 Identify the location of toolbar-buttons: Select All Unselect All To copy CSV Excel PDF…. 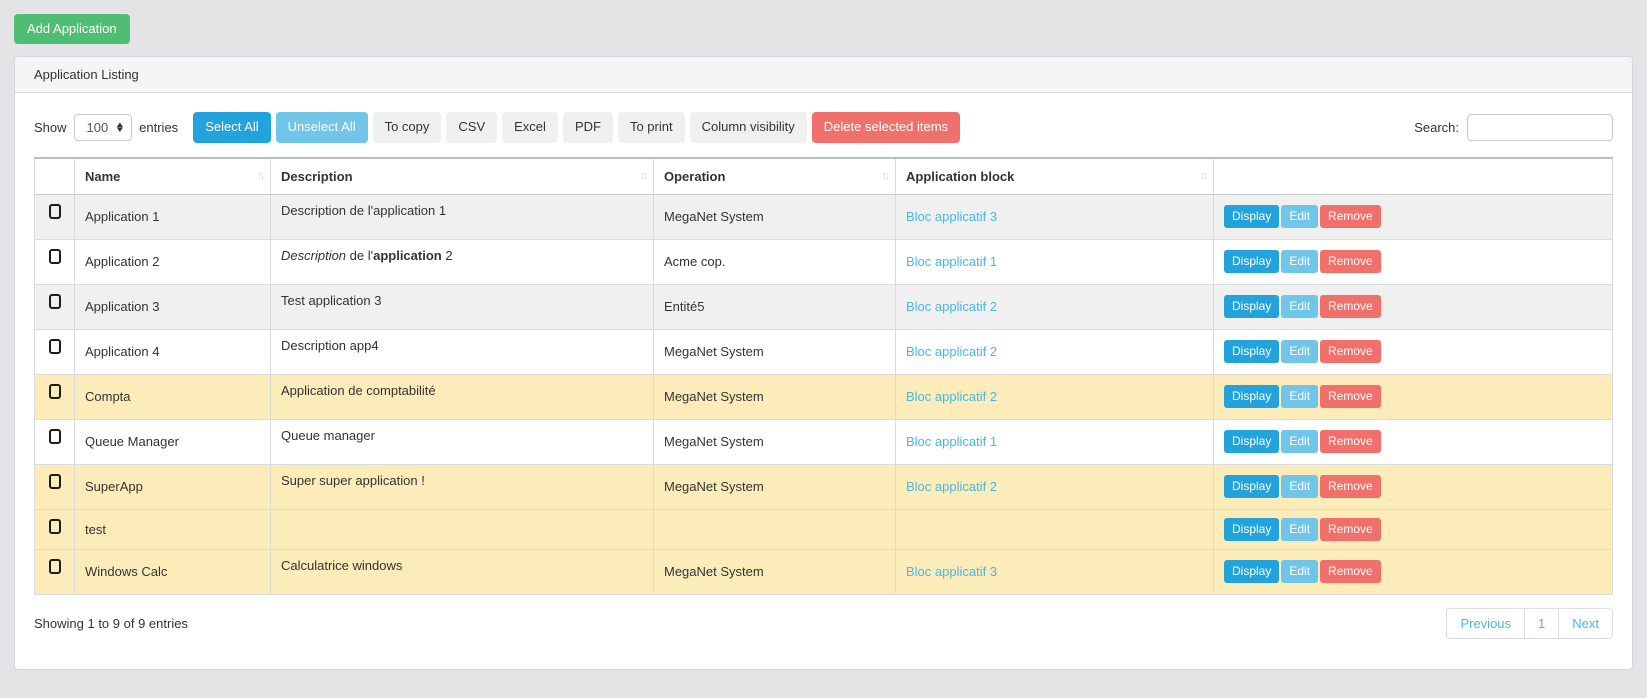
(574, 127).